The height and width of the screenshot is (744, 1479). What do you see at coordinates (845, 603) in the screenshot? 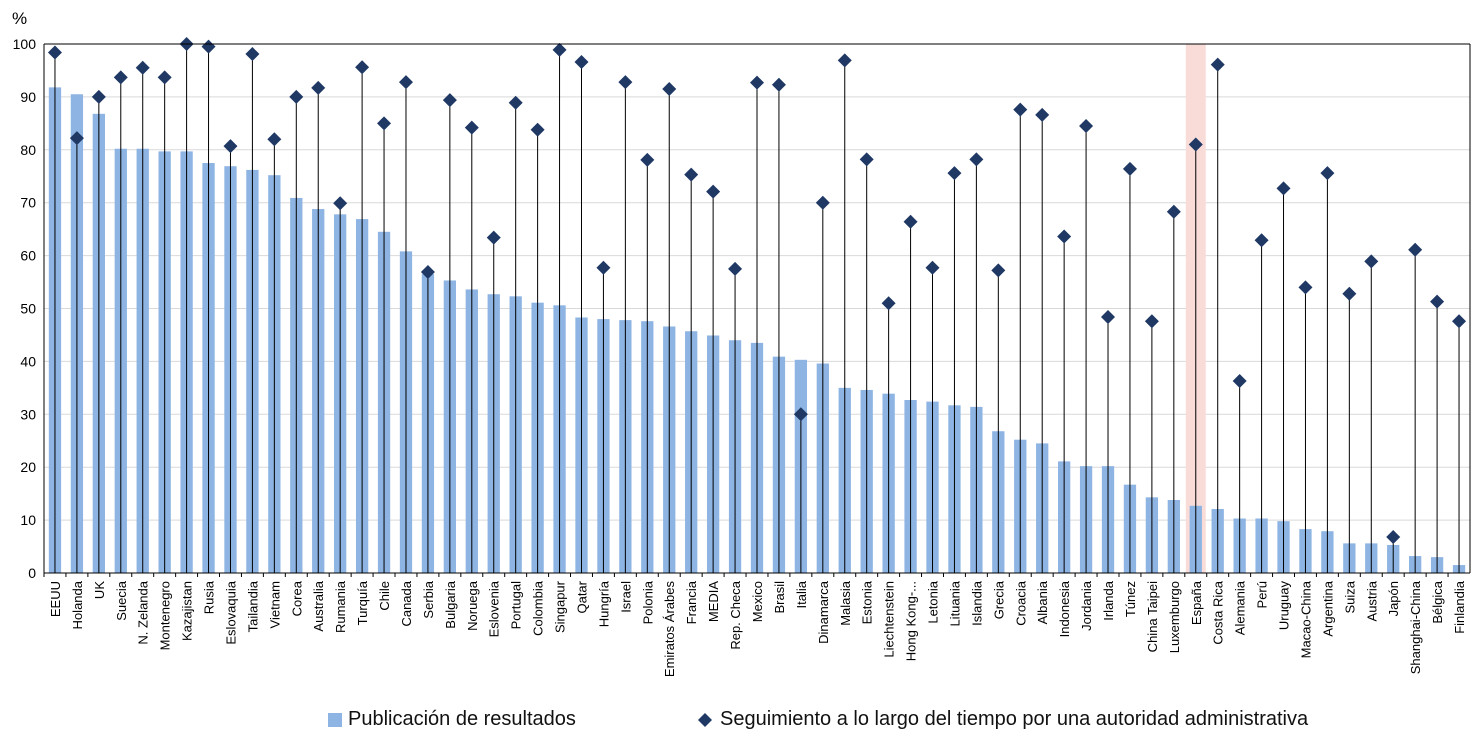
I see `x-tick-label: Malasia` at bounding box center [845, 603].